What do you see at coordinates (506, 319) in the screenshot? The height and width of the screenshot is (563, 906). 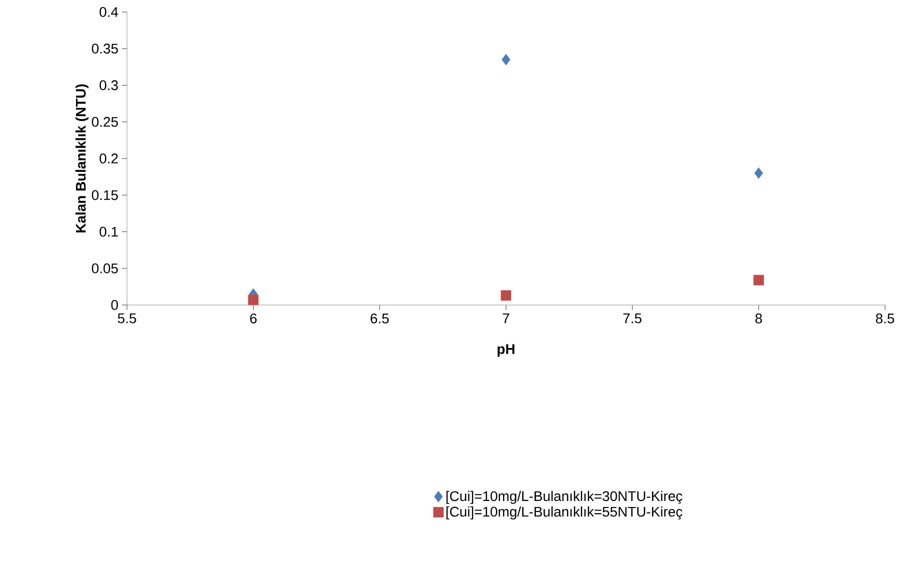 I see `x-tick-label: 7` at bounding box center [506, 319].